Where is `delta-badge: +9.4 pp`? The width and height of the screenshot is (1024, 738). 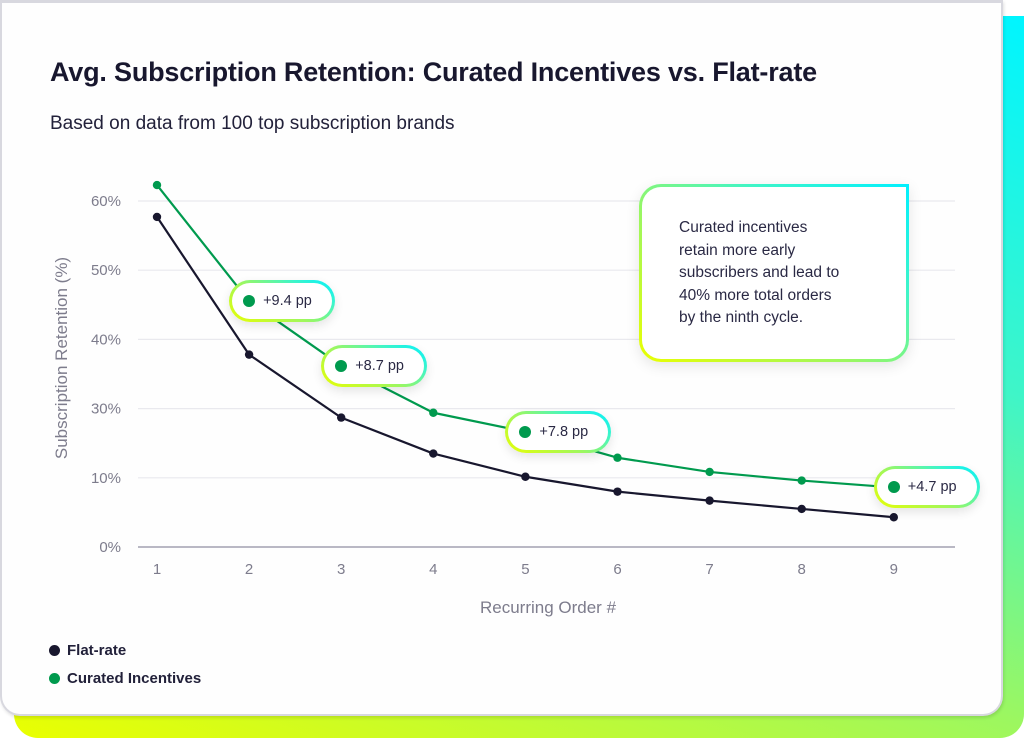
delta-badge: +9.4 pp is located at coordinates (282, 301).